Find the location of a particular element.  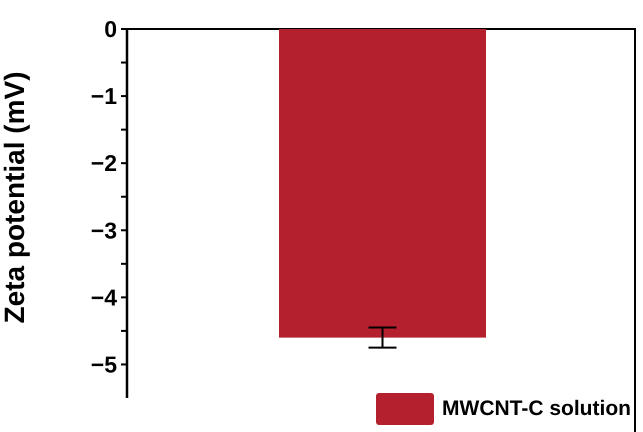

y-tick-label: −3 is located at coordinates (103, 230).